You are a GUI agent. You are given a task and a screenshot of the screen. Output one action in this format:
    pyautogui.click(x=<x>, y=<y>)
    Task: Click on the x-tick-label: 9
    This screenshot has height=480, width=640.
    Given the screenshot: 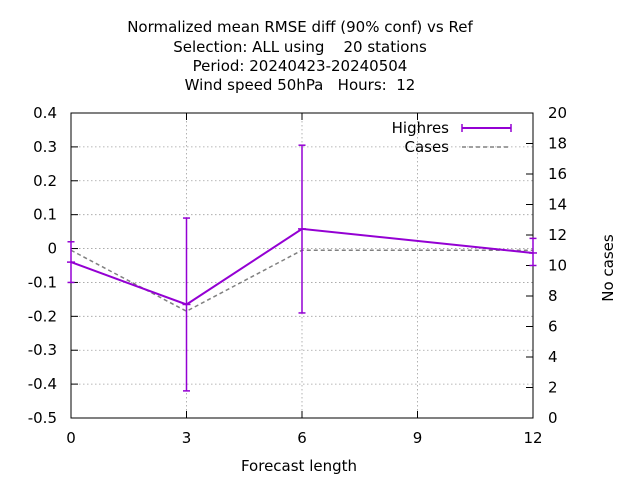 What is the action you would take?
    pyautogui.click(x=418, y=438)
    